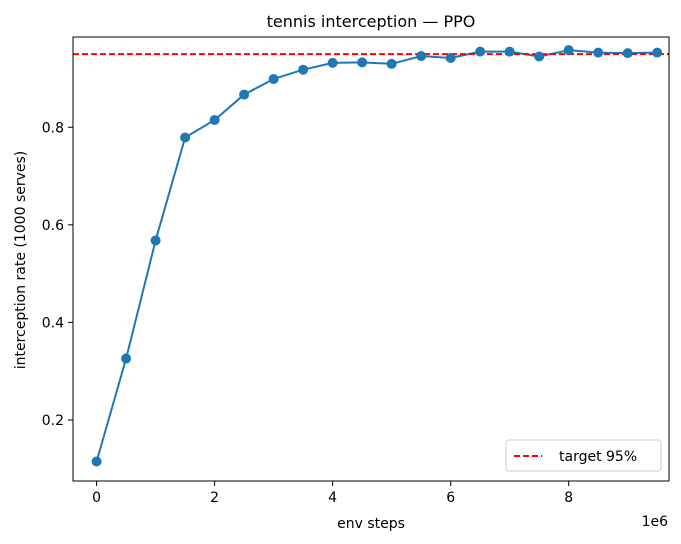 The width and height of the screenshot is (681, 544). Describe the element at coordinates (53, 128) in the screenshot. I see `y-tick-label: 0.8` at that location.